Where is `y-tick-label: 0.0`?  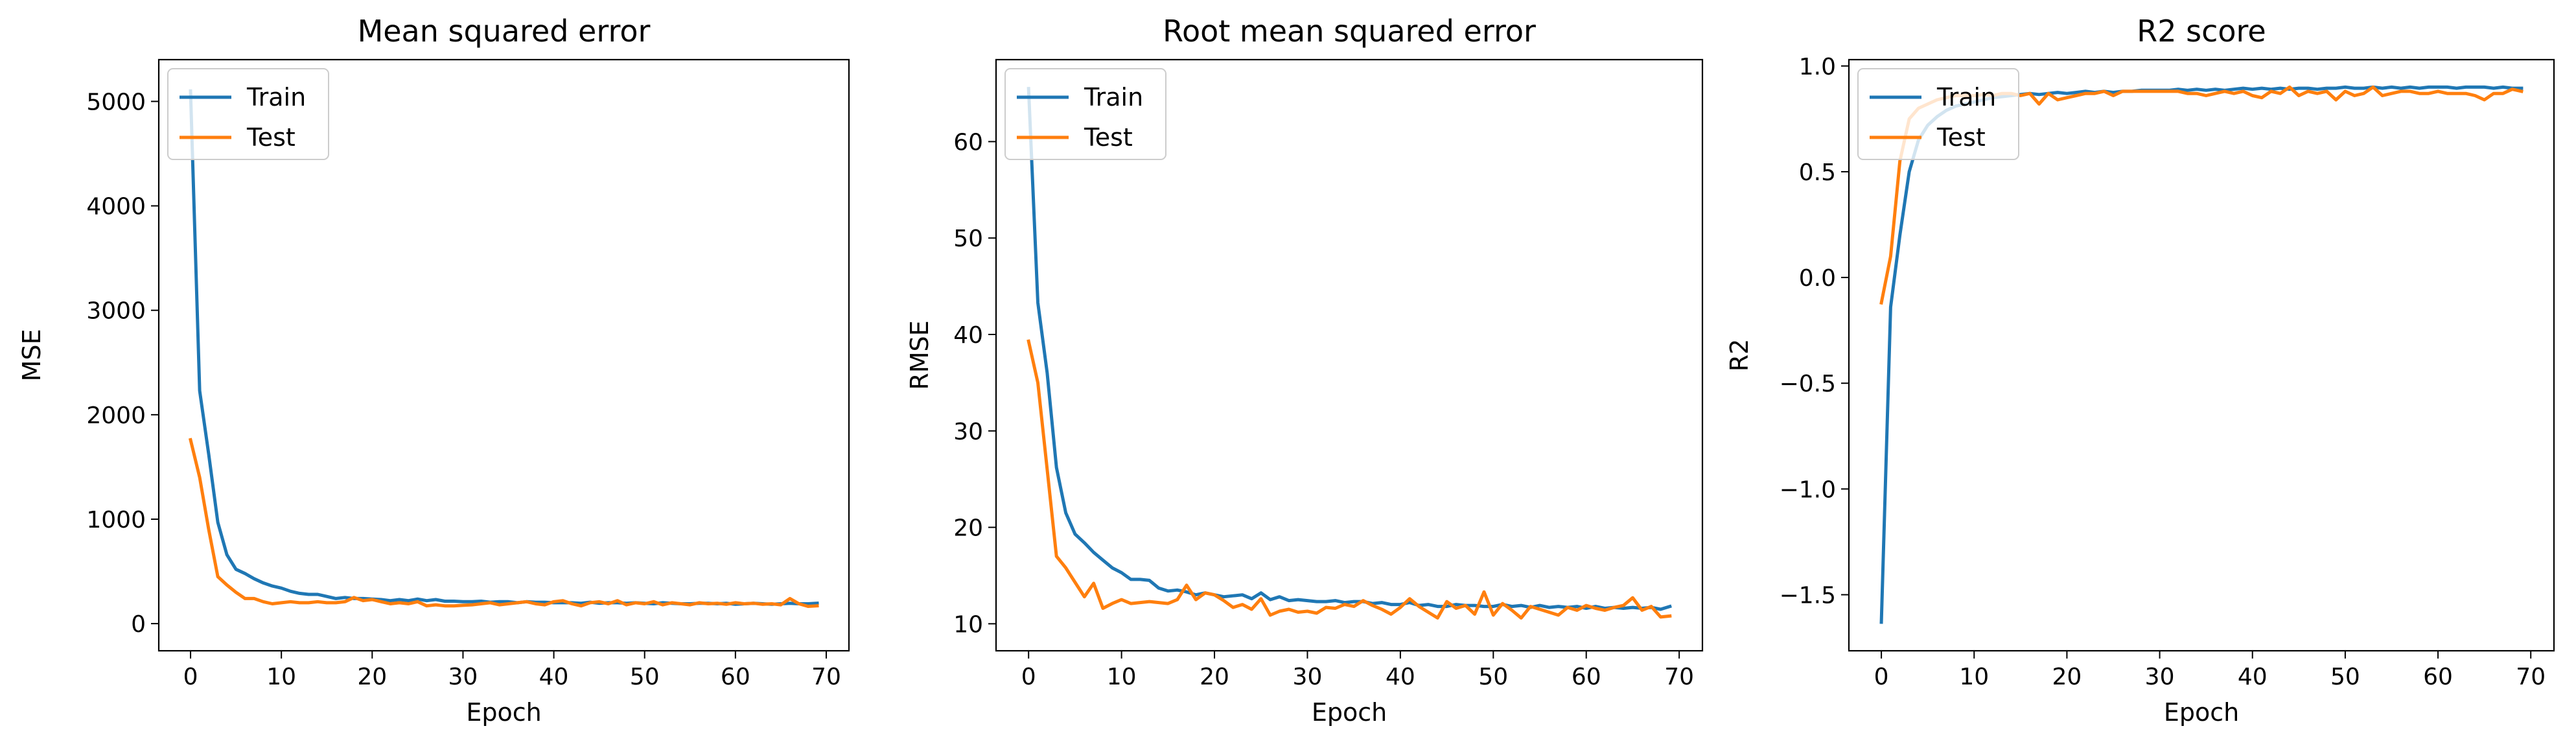
y-tick-label: 0.0 is located at coordinates (1817, 278).